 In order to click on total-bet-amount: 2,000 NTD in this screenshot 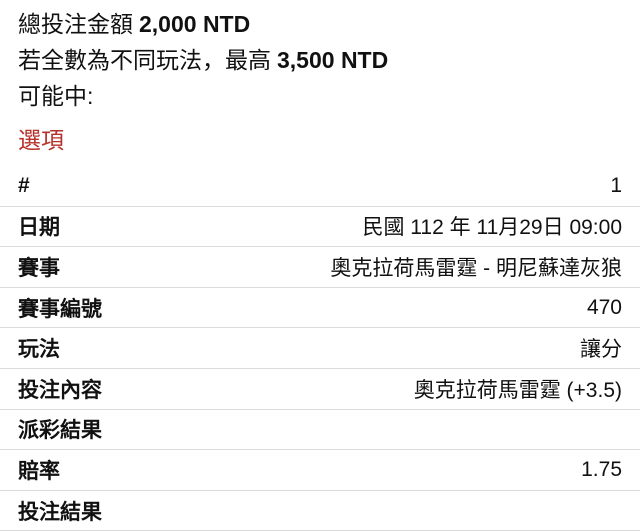, I will do `click(195, 24)`.